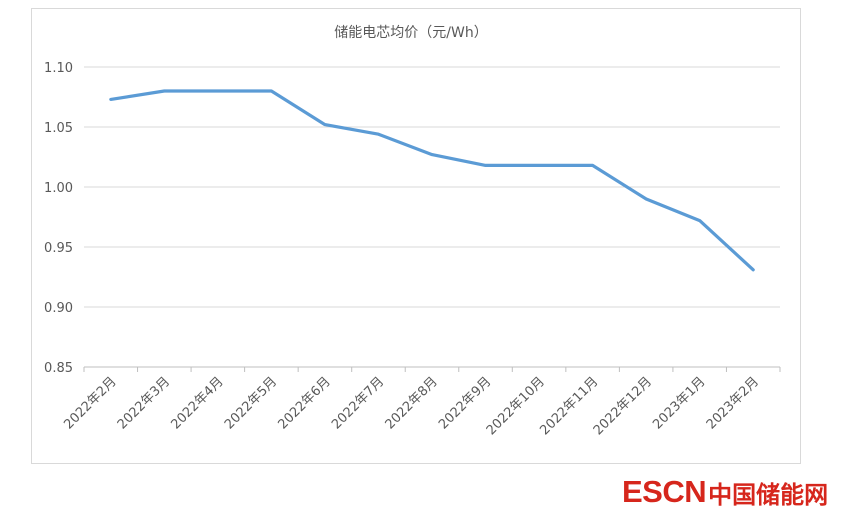 The height and width of the screenshot is (518, 853). What do you see at coordinates (664, 491) in the screenshot?
I see `watermark-brand: ESCN` at bounding box center [664, 491].